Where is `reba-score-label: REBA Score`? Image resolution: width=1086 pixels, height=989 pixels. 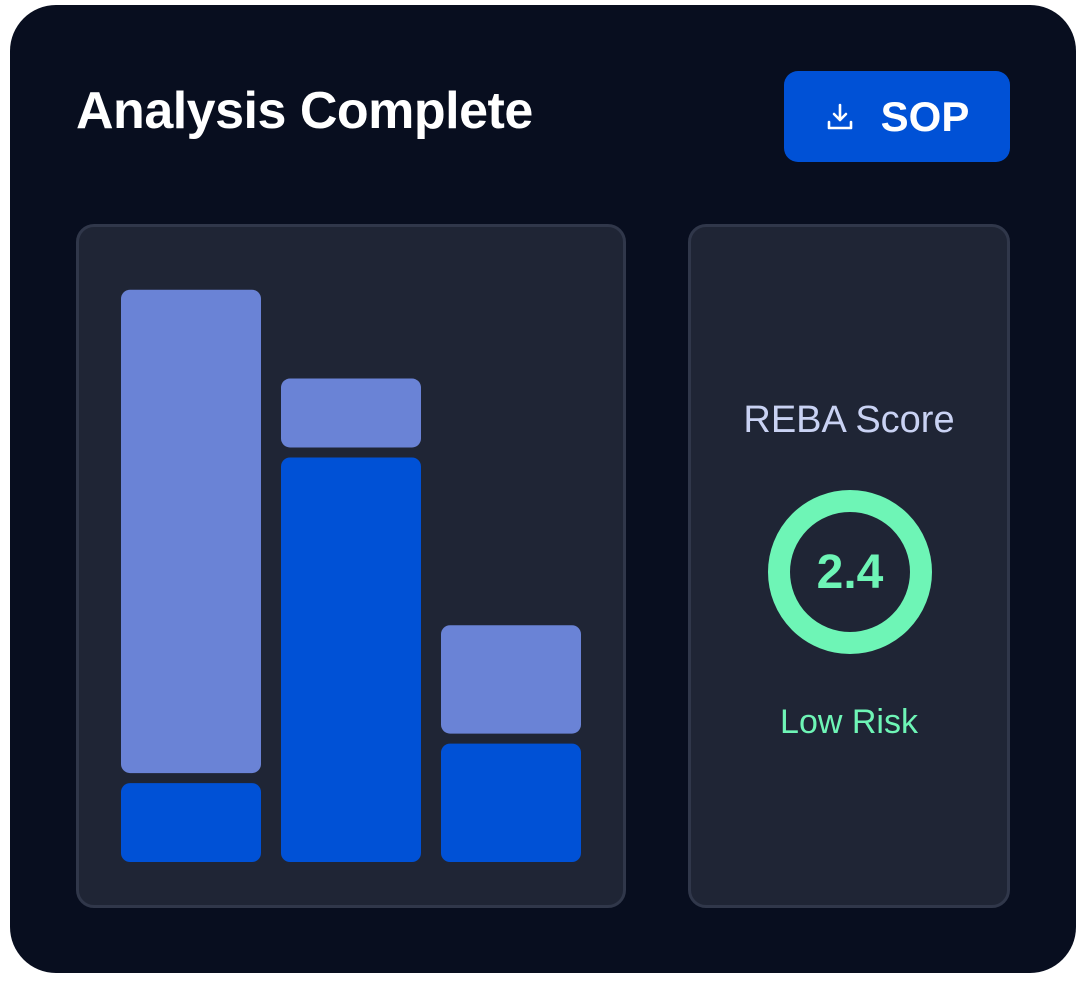
reba-score-label: REBA Score is located at coordinates (849, 420).